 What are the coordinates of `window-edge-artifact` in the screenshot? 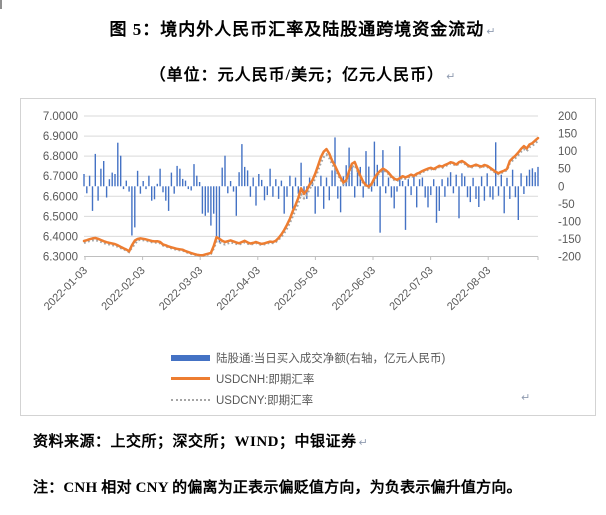 It's located at (1, 4).